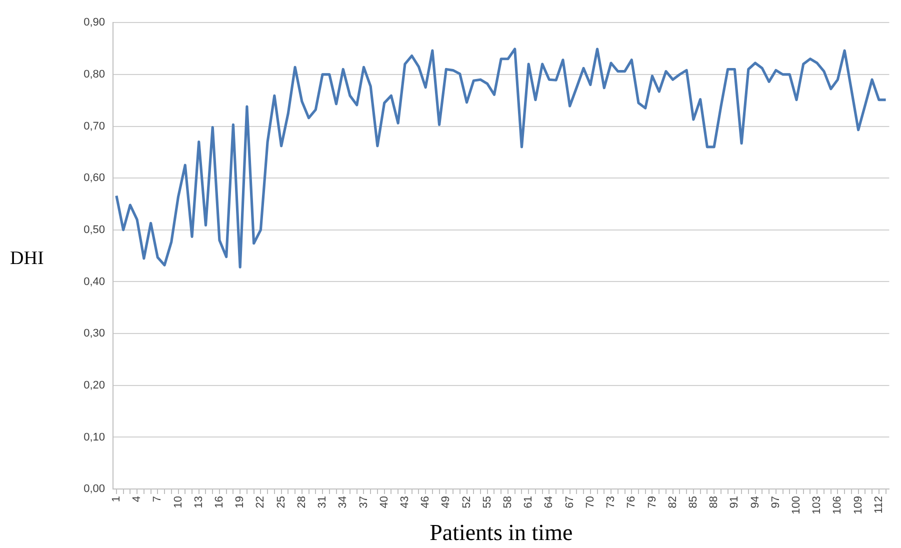 This screenshot has width=901, height=548. I want to click on x-tick-label: 94, so click(755, 502).